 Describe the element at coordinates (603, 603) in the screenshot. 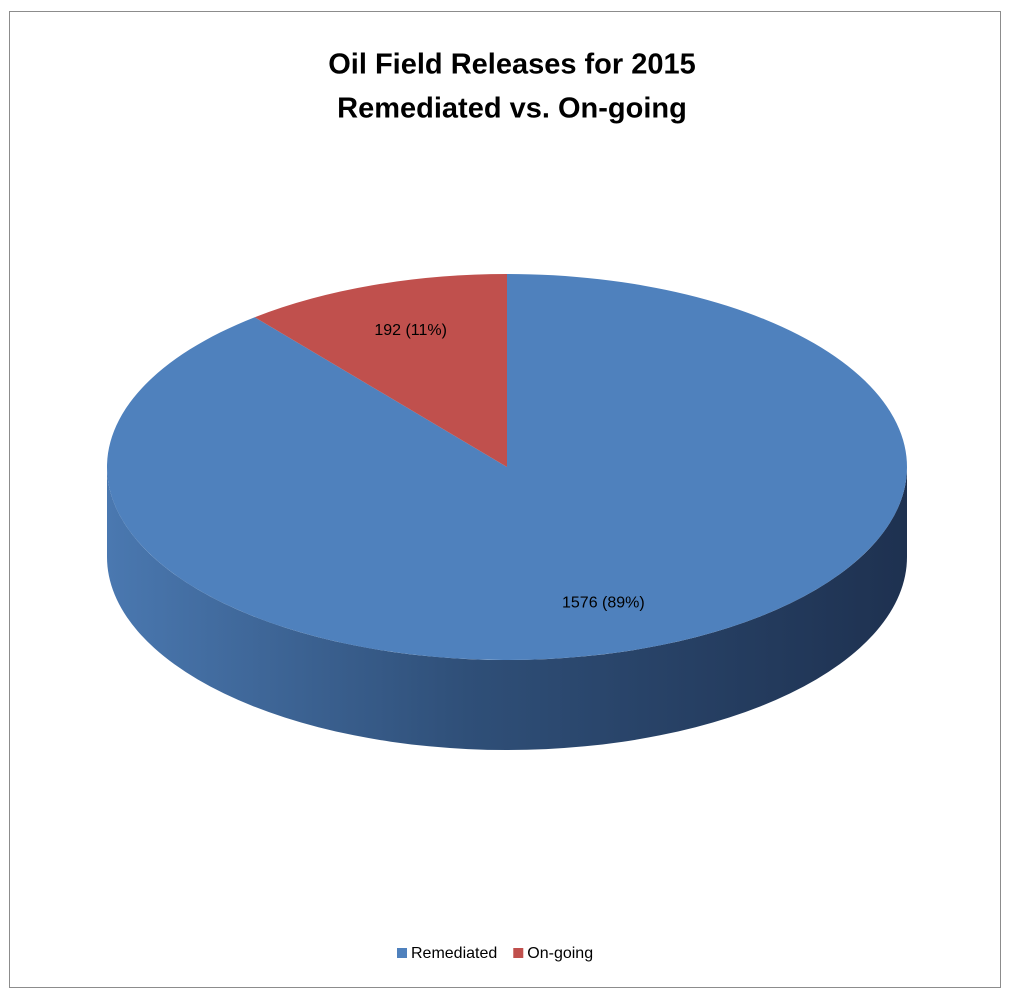

I see `data-label: 1576 (89%)` at that location.